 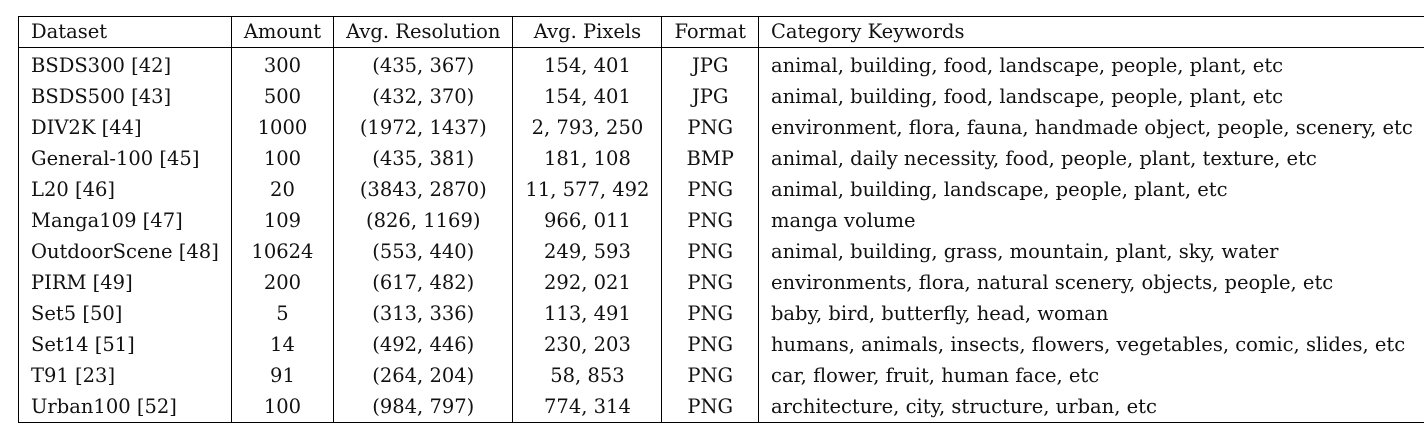 What do you see at coordinates (587, 189) in the screenshot?
I see `cell-avg-pixels: 11, 577, 492` at bounding box center [587, 189].